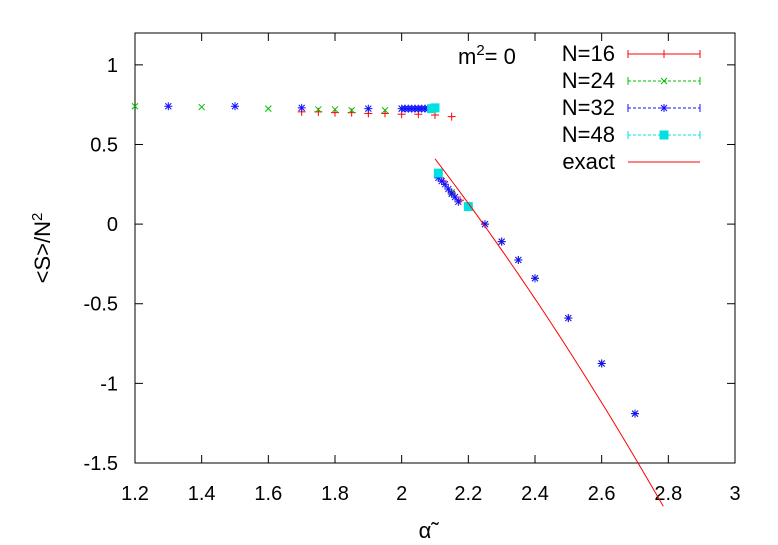 The image size is (778, 545). I want to click on annotation: m2= 0, so click(487, 55).